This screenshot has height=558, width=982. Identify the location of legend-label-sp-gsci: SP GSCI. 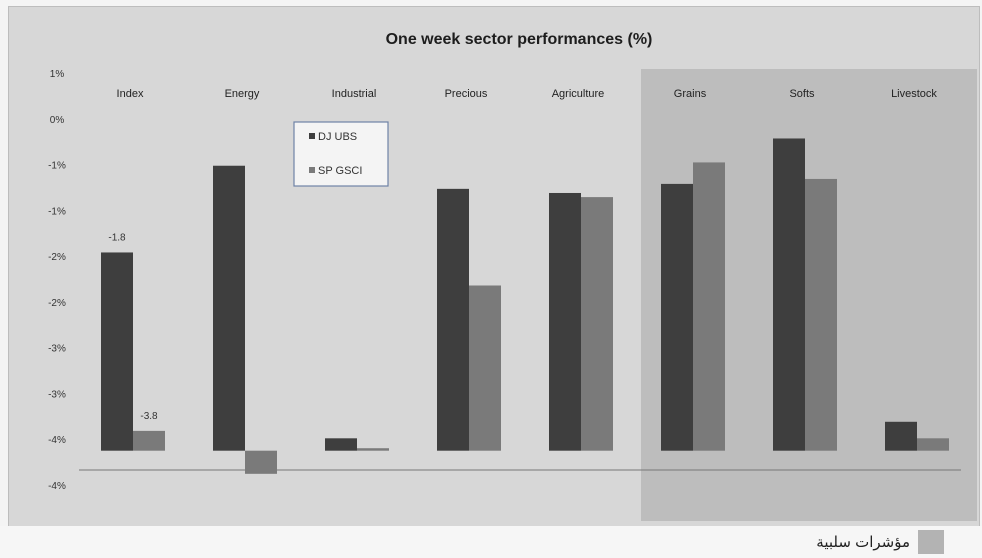
(340, 171).